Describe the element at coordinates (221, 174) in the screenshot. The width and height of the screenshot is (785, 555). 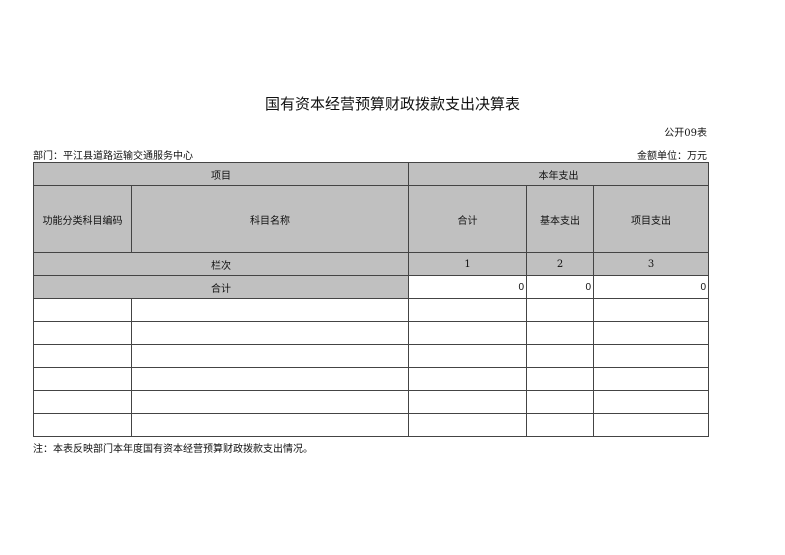
I see `header-item: 项目` at that location.